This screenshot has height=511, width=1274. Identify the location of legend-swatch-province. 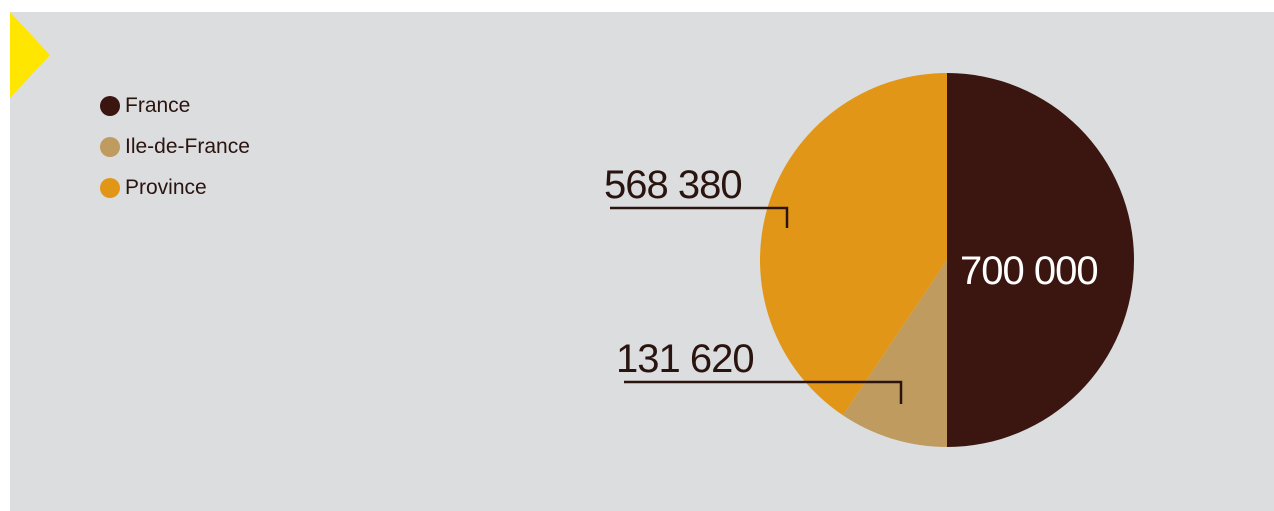
(110, 187).